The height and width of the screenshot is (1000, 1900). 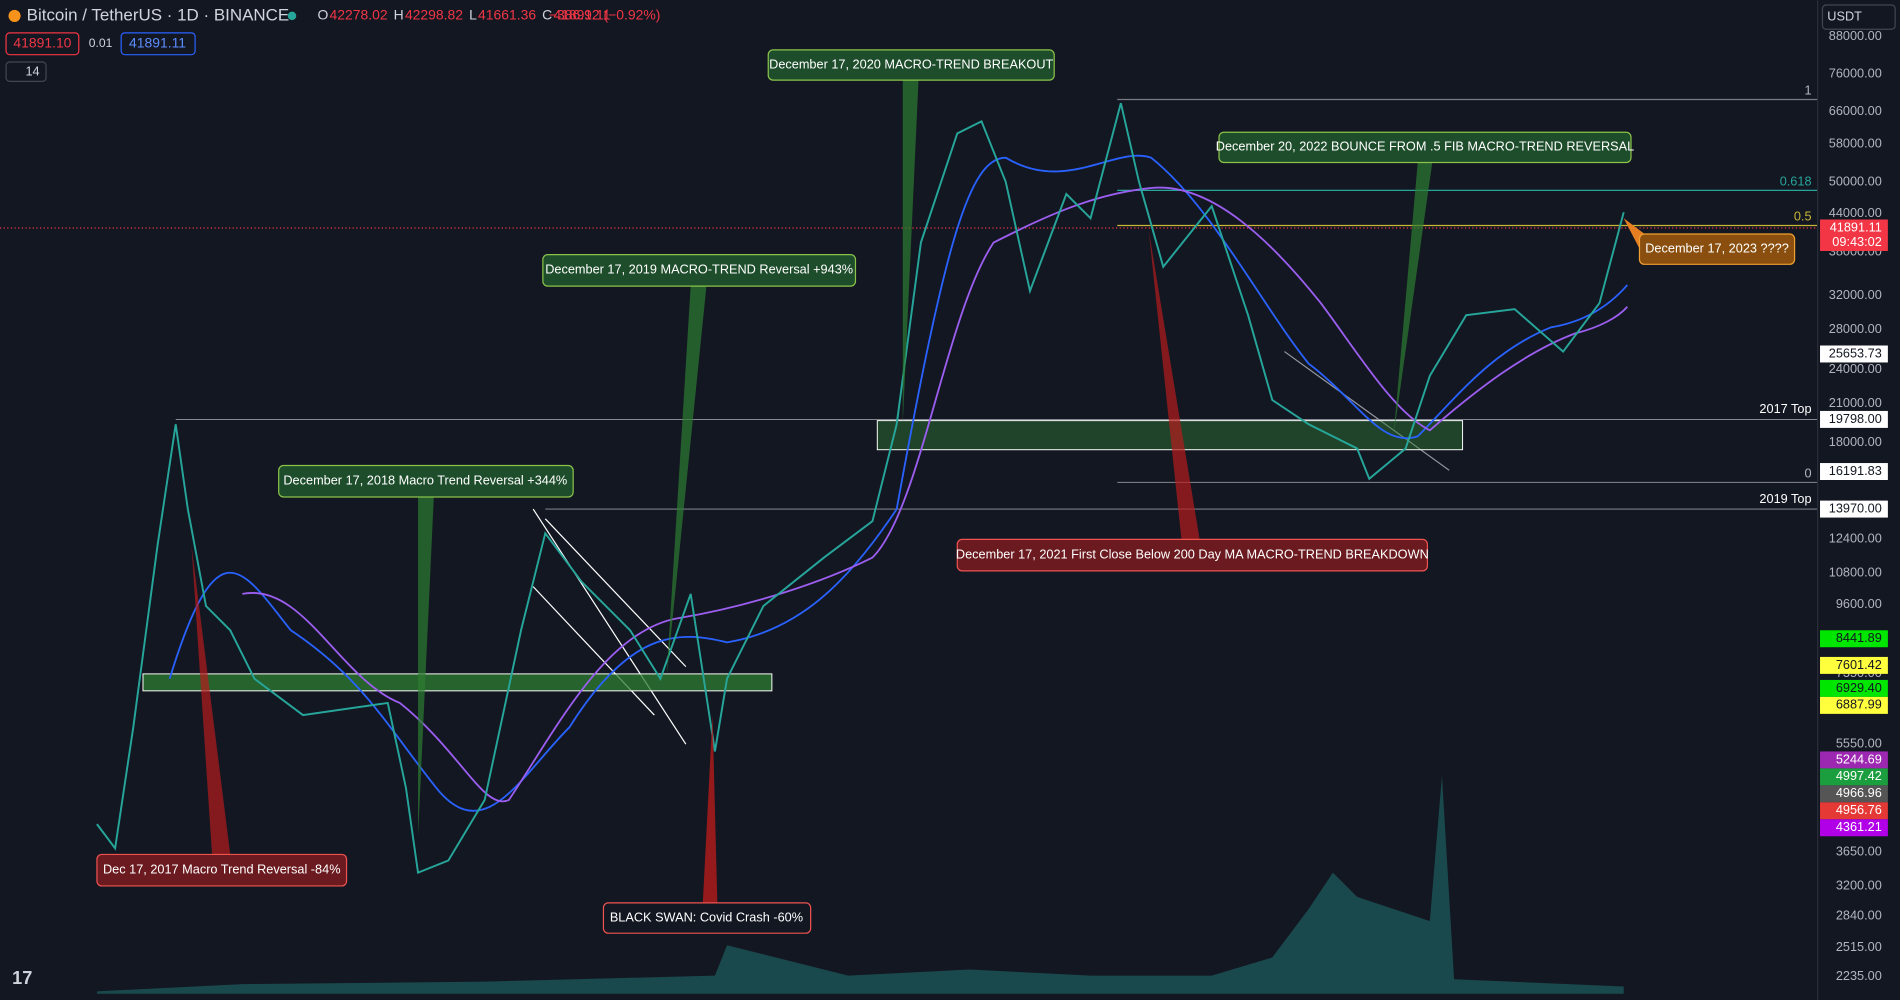 What do you see at coordinates (1859, 603) in the screenshot?
I see `axis-label: 9600.00` at bounding box center [1859, 603].